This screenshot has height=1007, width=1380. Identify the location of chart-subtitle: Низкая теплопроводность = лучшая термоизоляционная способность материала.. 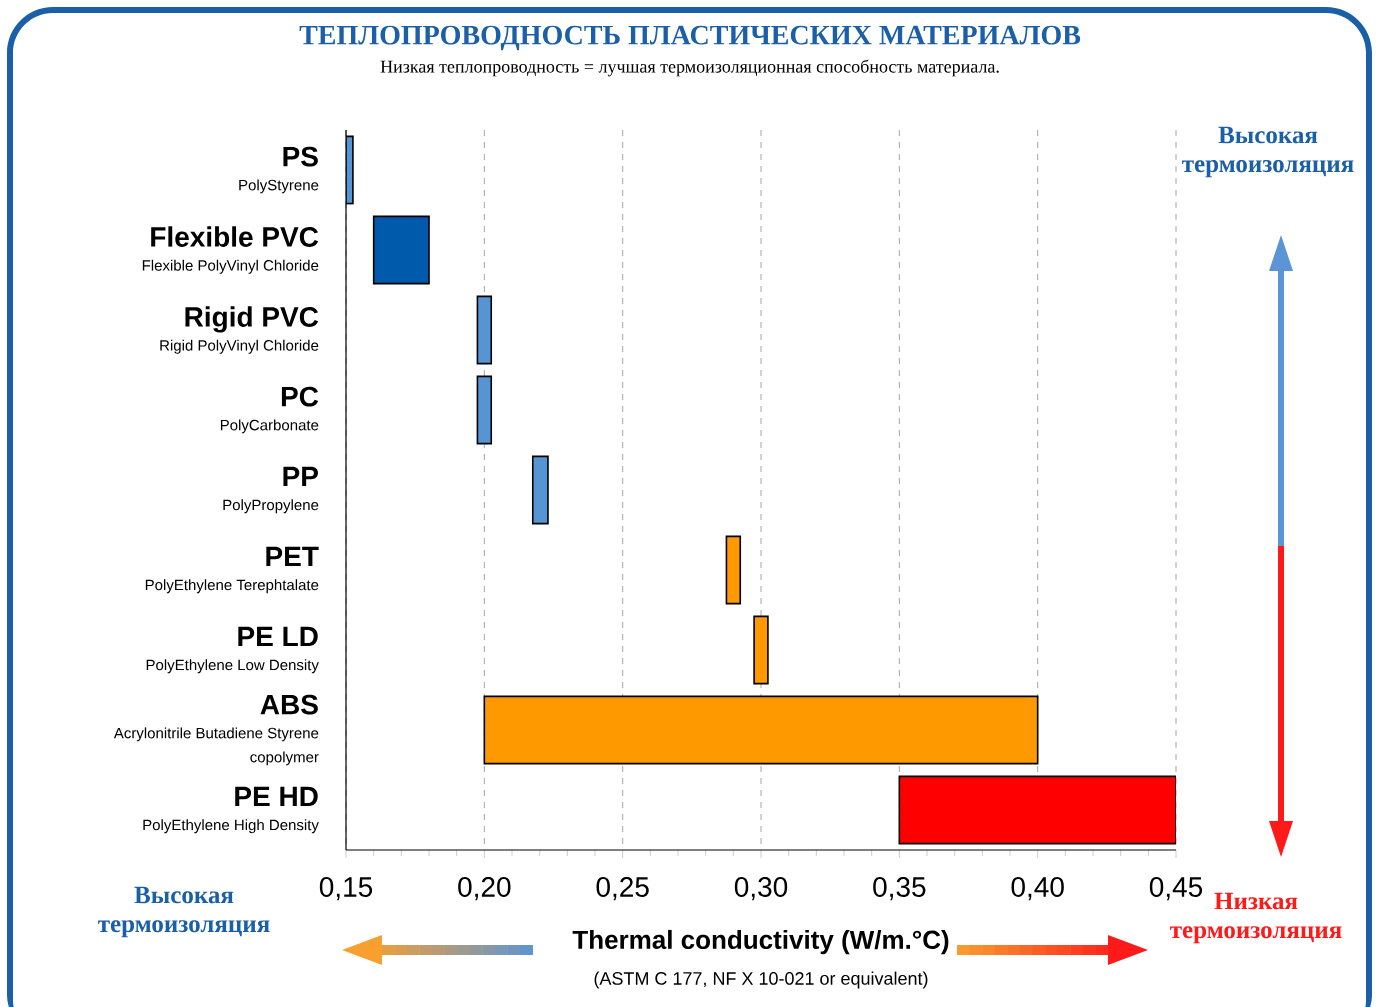
(689, 68).